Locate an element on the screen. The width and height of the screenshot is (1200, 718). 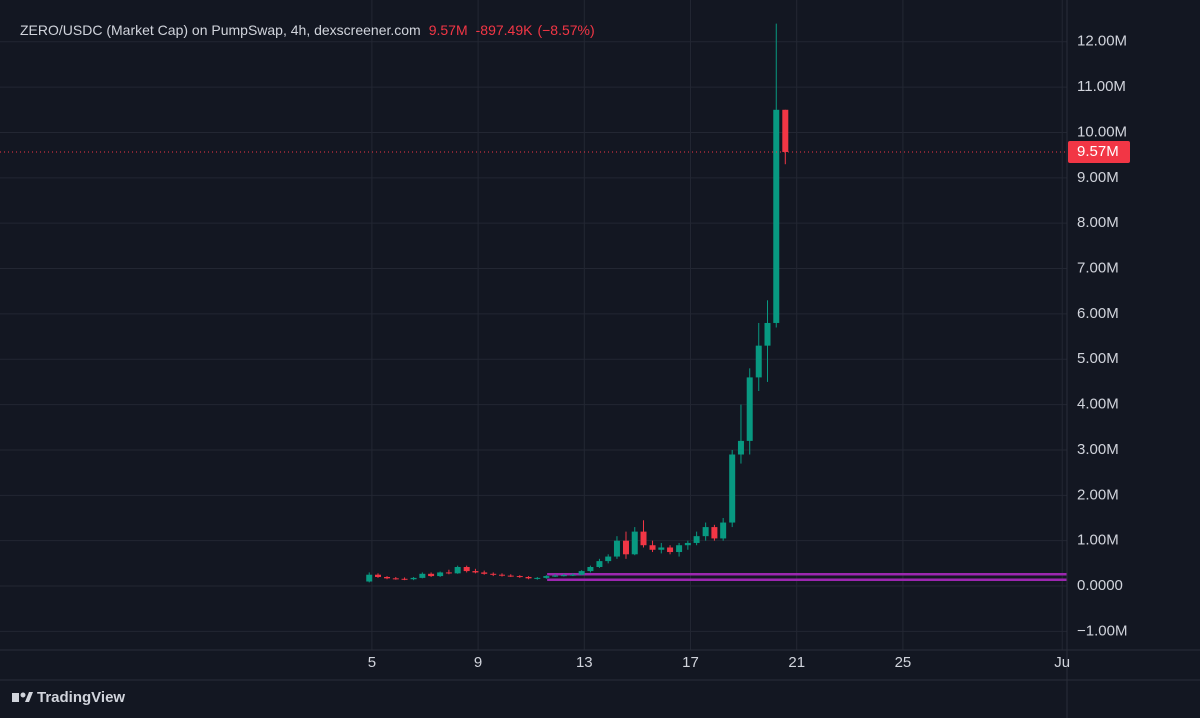
y-tick-label: 1.00M is located at coordinates (1098, 540).